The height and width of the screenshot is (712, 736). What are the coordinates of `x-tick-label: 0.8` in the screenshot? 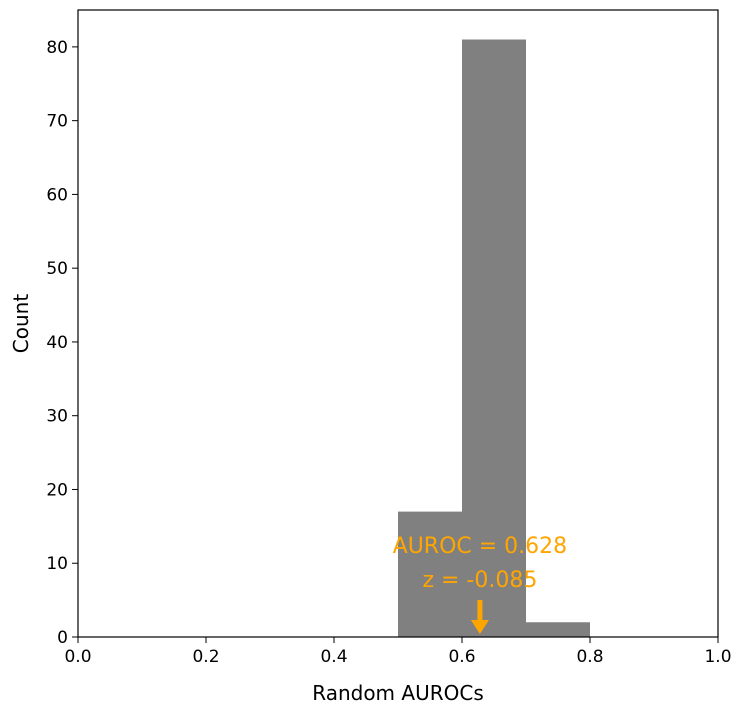 It's located at (589, 657).